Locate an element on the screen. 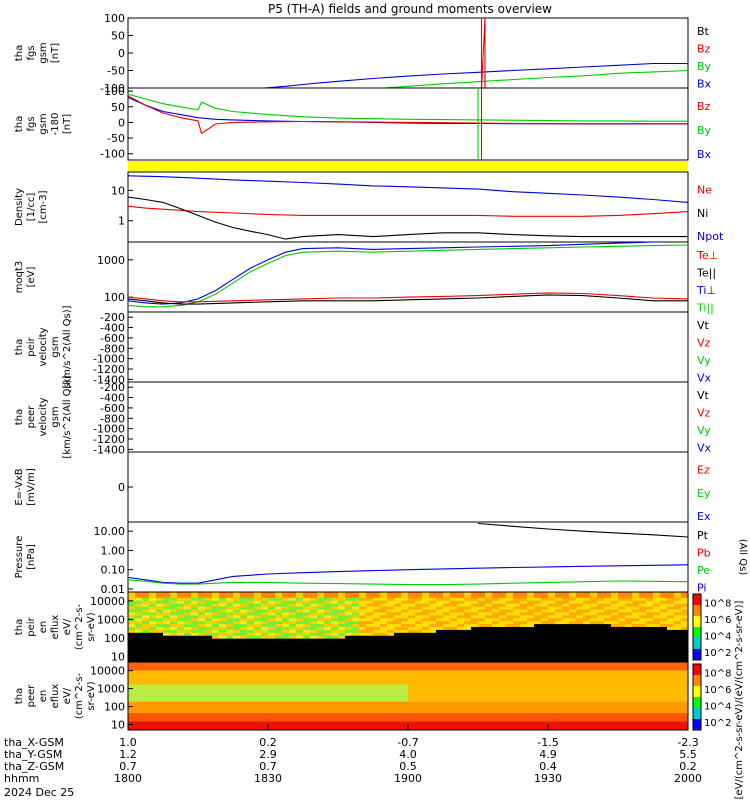 Image resolution: width=750 pixels, height=800 pixels. x-tick-label: 0.2 is located at coordinates (688, 766).